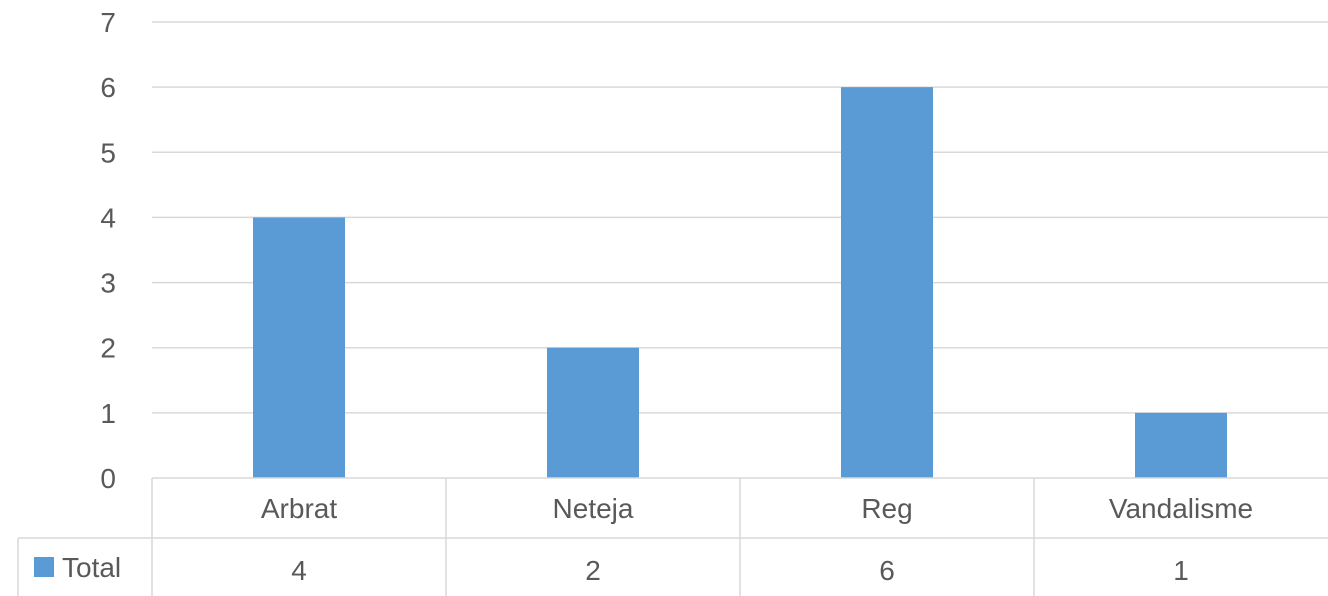 Image resolution: width=1328 pixels, height=596 pixels. I want to click on table-value-cell: 4, so click(299, 570).